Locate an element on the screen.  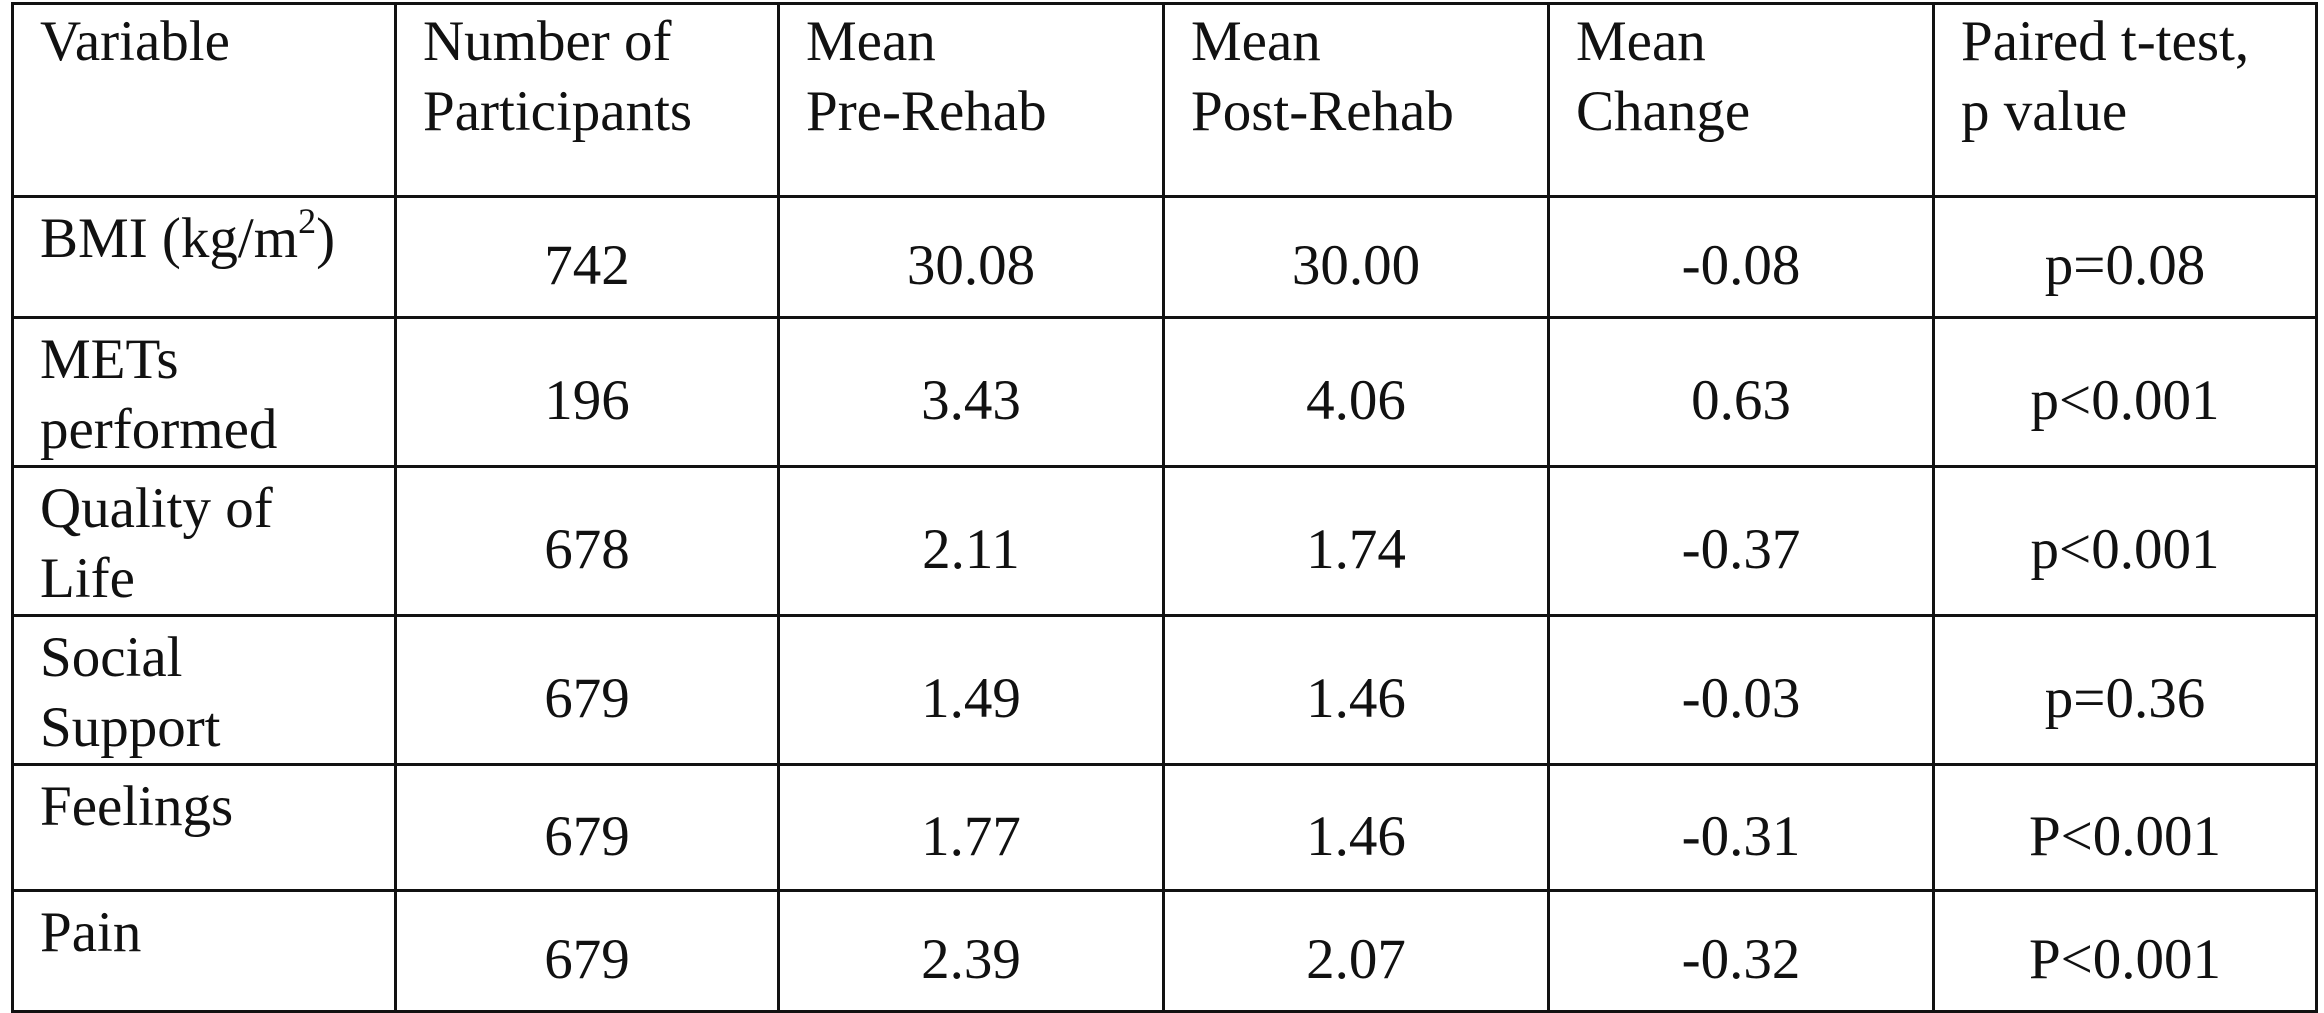
value-cell: 196 is located at coordinates (587, 392).